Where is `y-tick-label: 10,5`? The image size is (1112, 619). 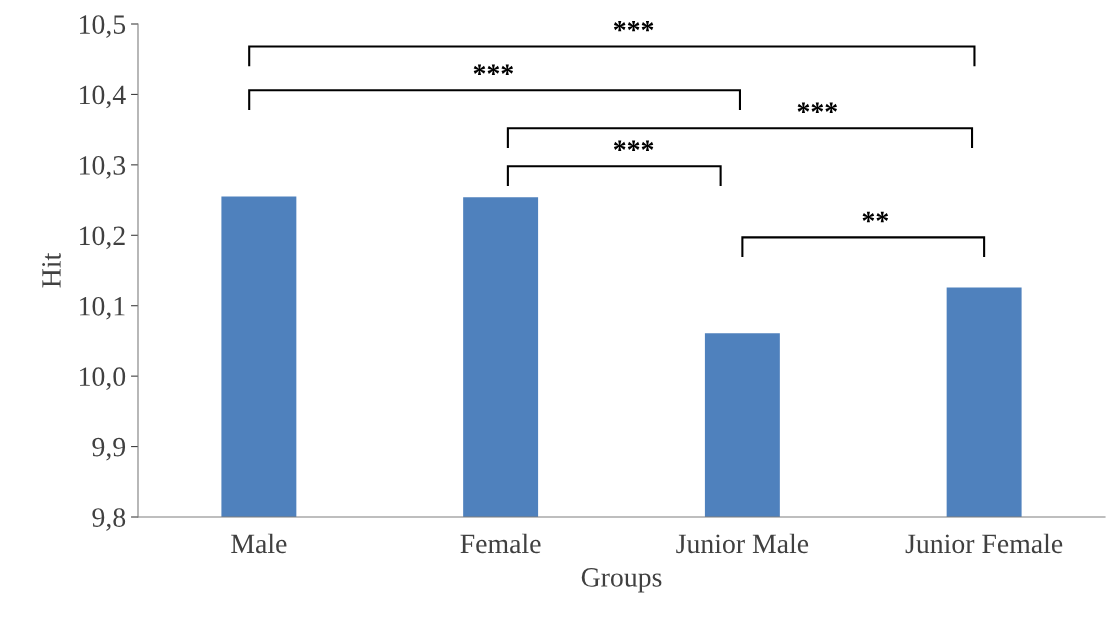 y-tick-label: 10,5 is located at coordinates (103, 26).